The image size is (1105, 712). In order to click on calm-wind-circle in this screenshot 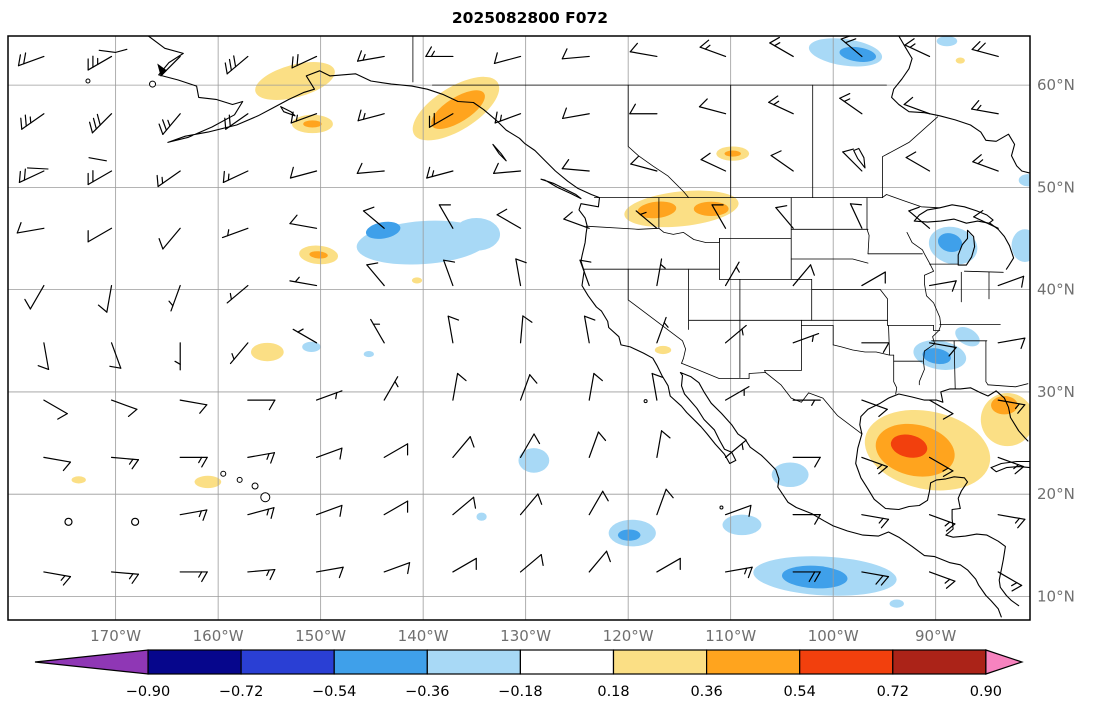, I will do `click(68, 521)`.